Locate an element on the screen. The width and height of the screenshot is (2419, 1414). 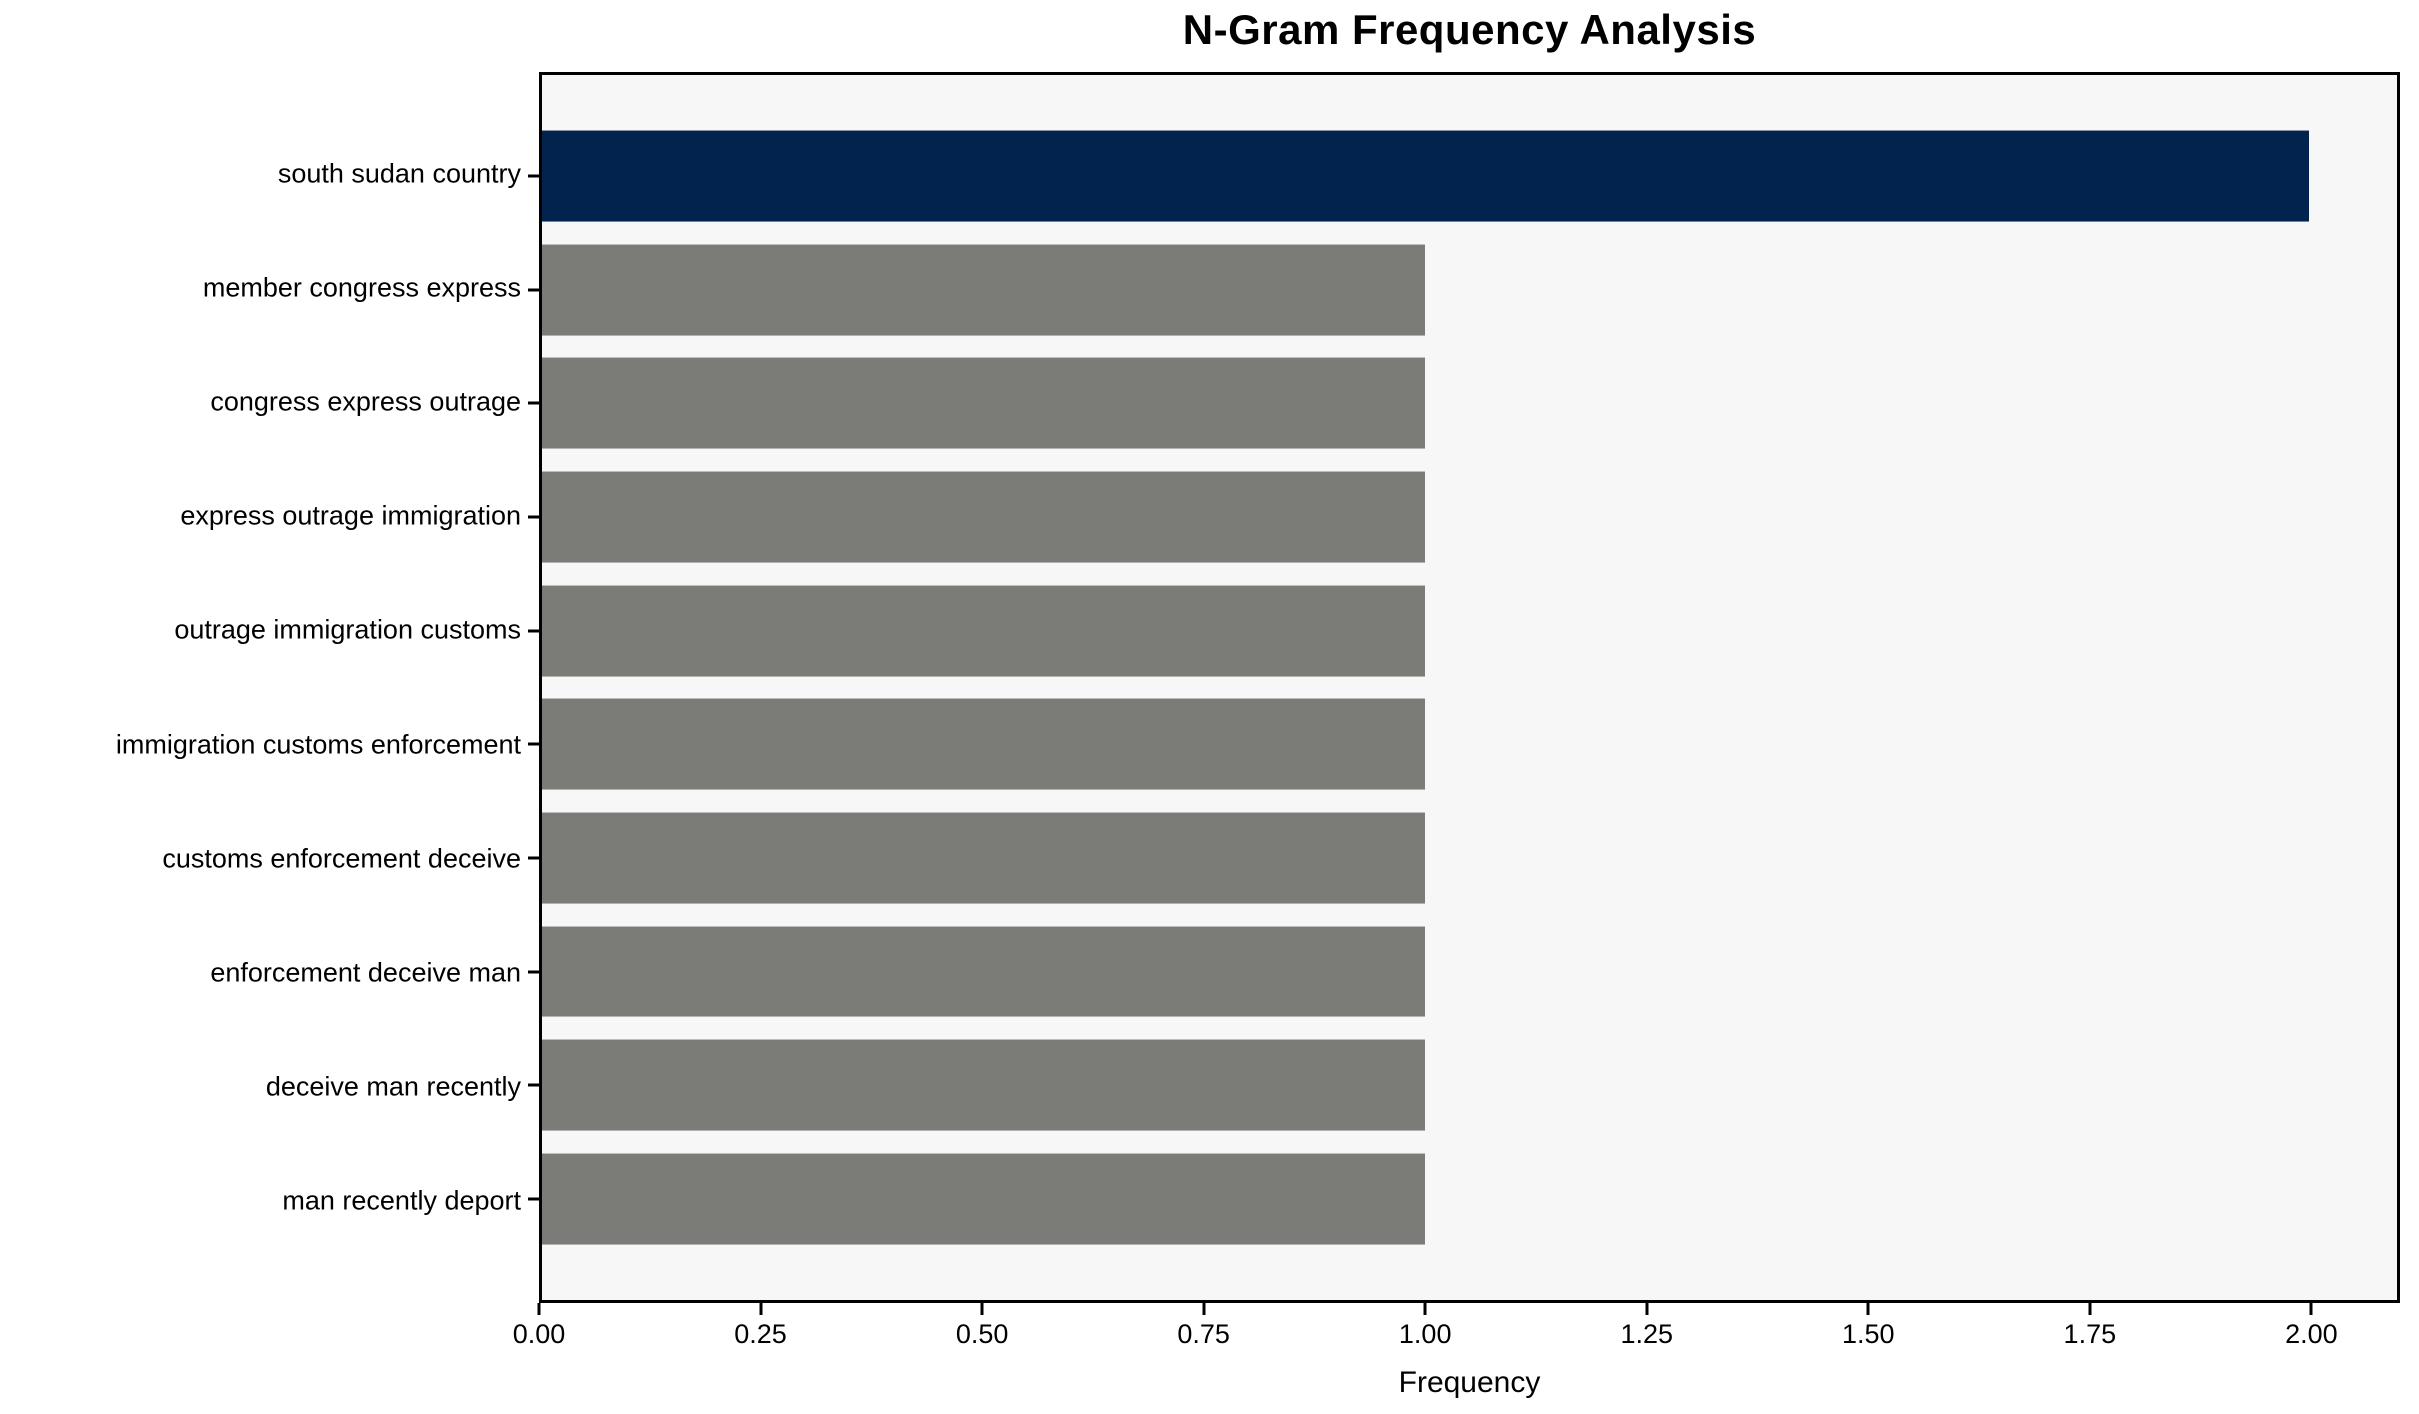
y-tick-label: man recently deport is located at coordinates (401, 1200).